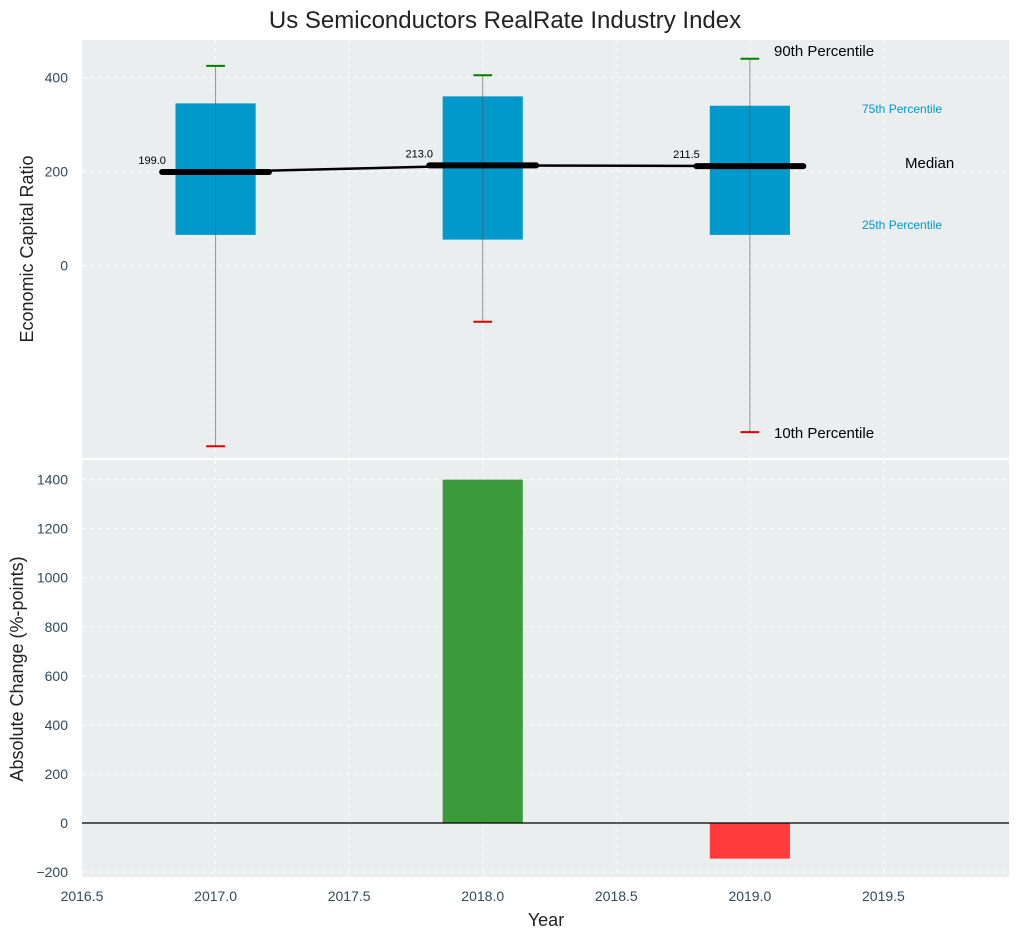 Image resolution: width=1021 pixels, height=940 pixels. I want to click on p25-label: 25th Percentile, so click(902, 225).